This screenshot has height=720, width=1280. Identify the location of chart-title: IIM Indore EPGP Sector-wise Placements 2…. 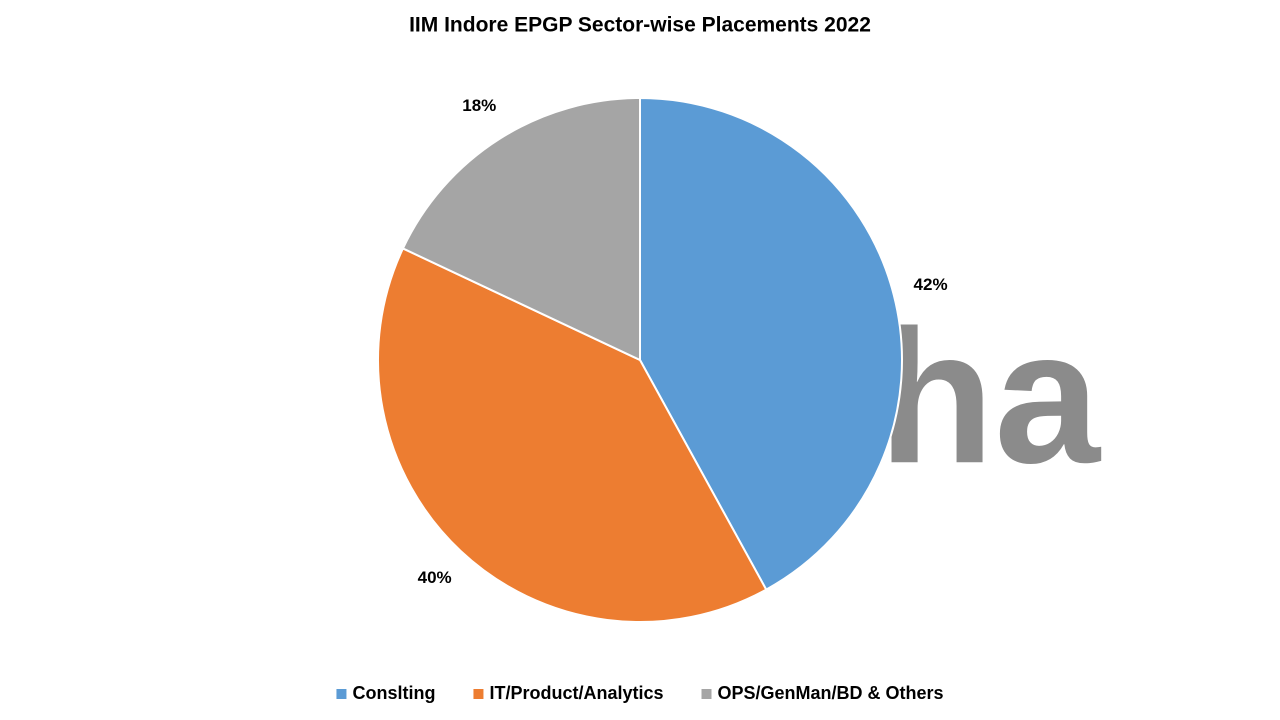
(640, 25).